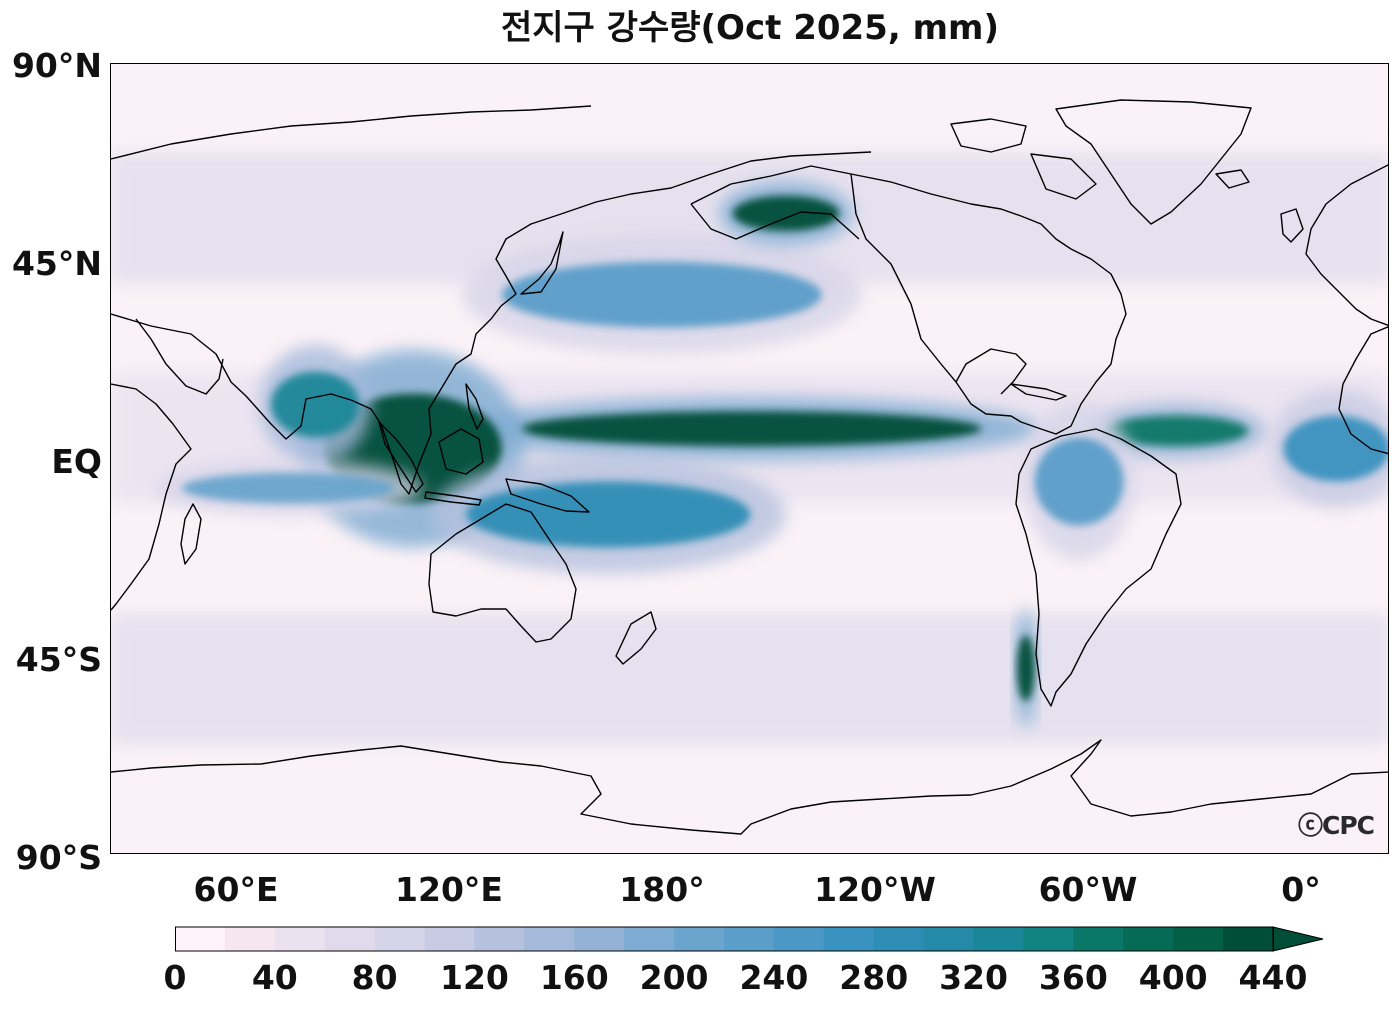 The height and width of the screenshot is (1010, 1400). What do you see at coordinates (56, 65) in the screenshot?
I see `lat-label-90n: 90°N` at bounding box center [56, 65].